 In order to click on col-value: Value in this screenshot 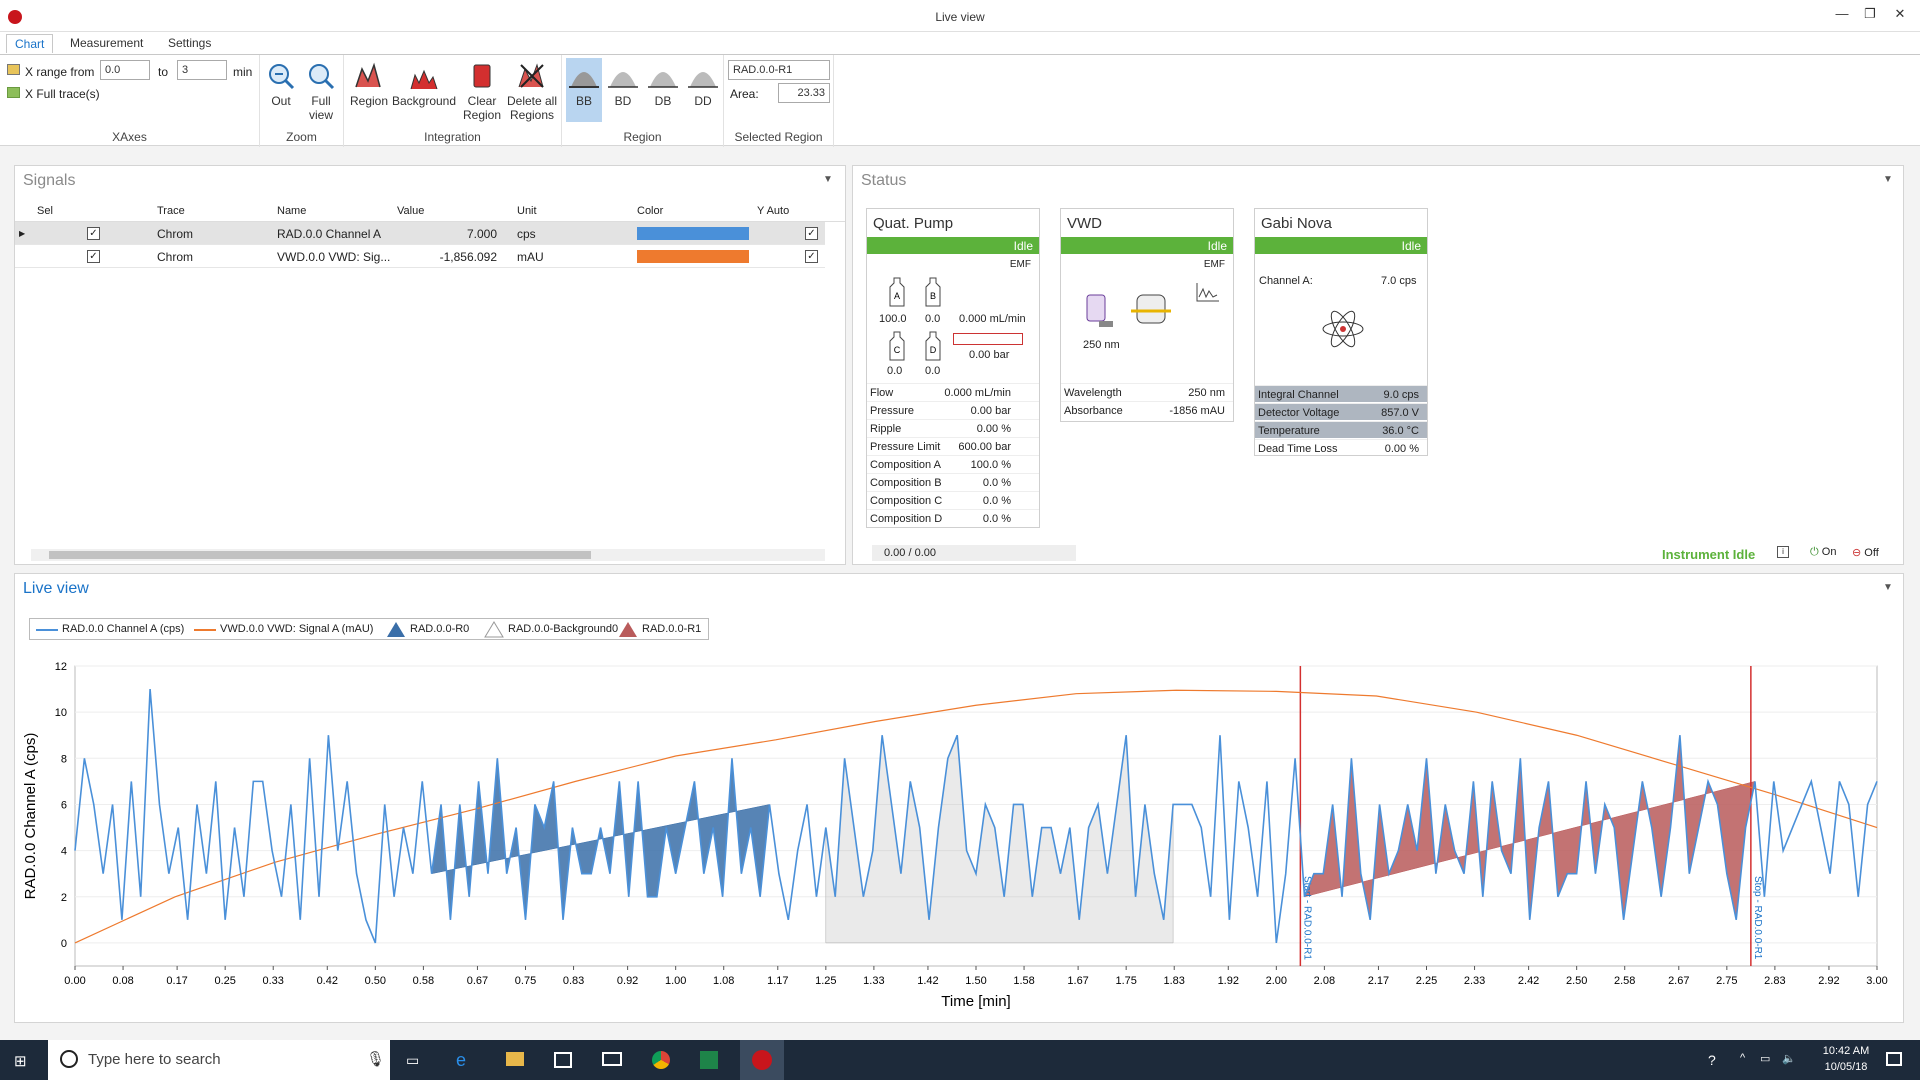, I will do `click(411, 211)`.